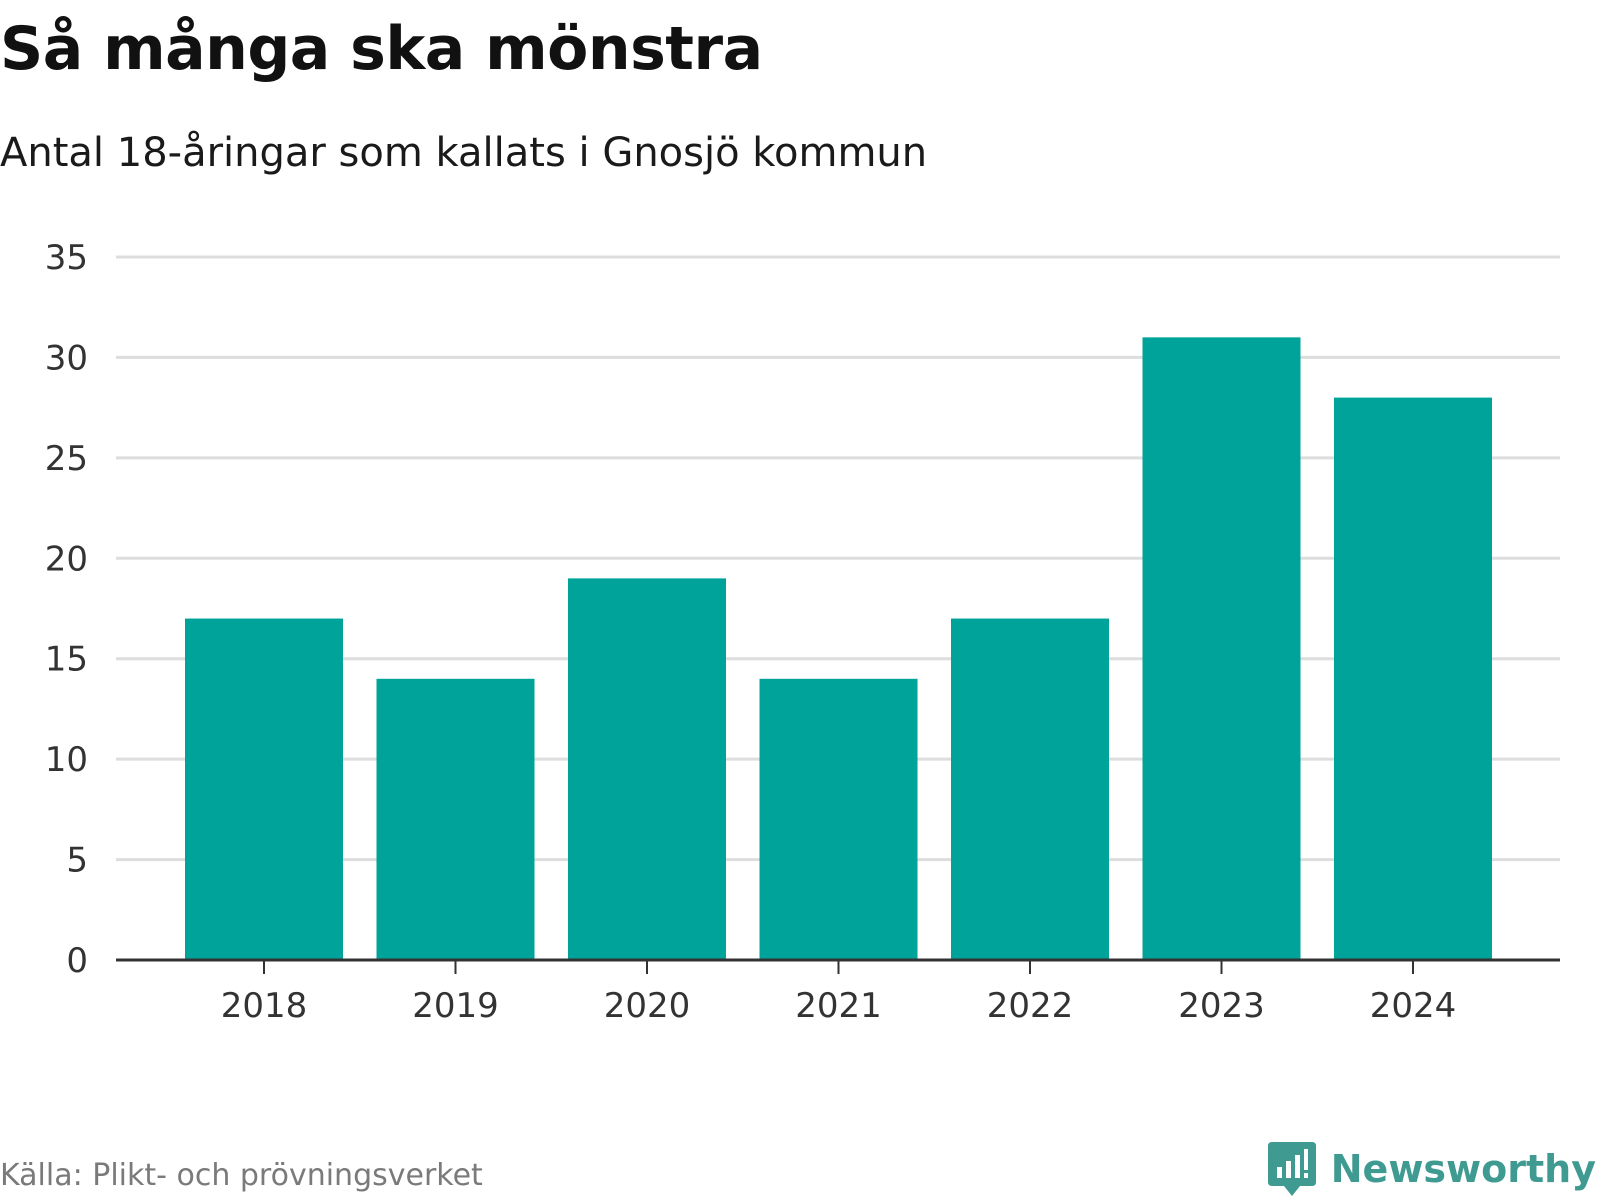 The height and width of the screenshot is (1200, 1600). I want to click on x-tick-label: 2019, so click(455, 1006).